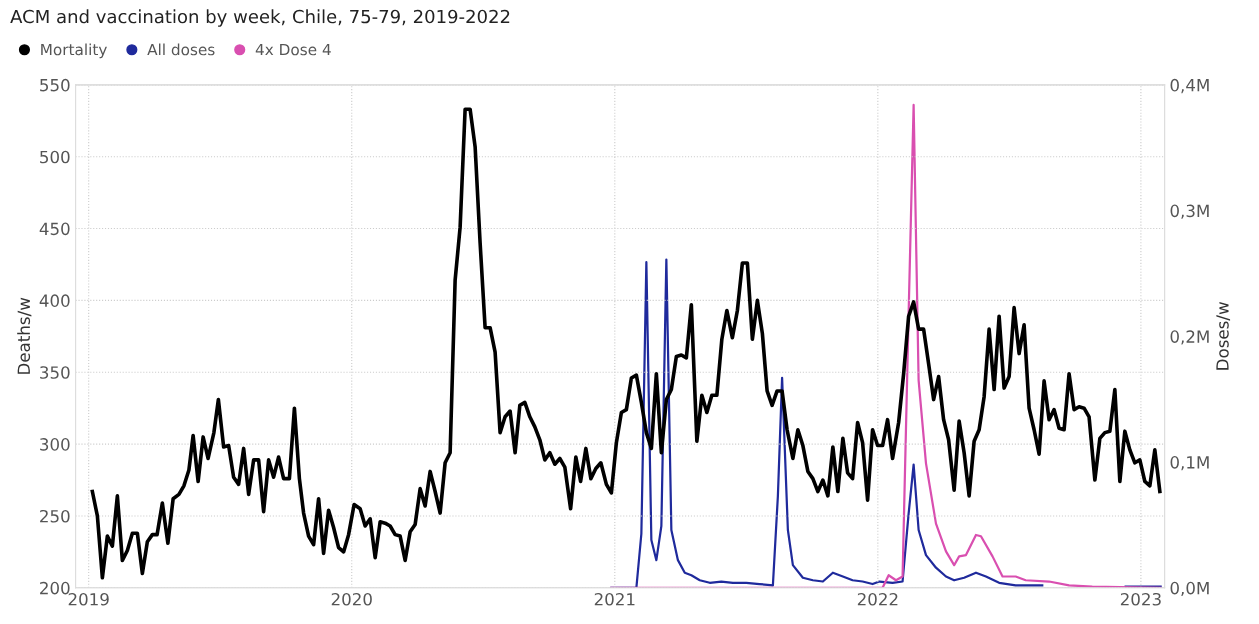 This screenshot has height=624, width=1259. Describe the element at coordinates (1189, 463) in the screenshot. I see `y2-tick-label: 0,1M` at that location.